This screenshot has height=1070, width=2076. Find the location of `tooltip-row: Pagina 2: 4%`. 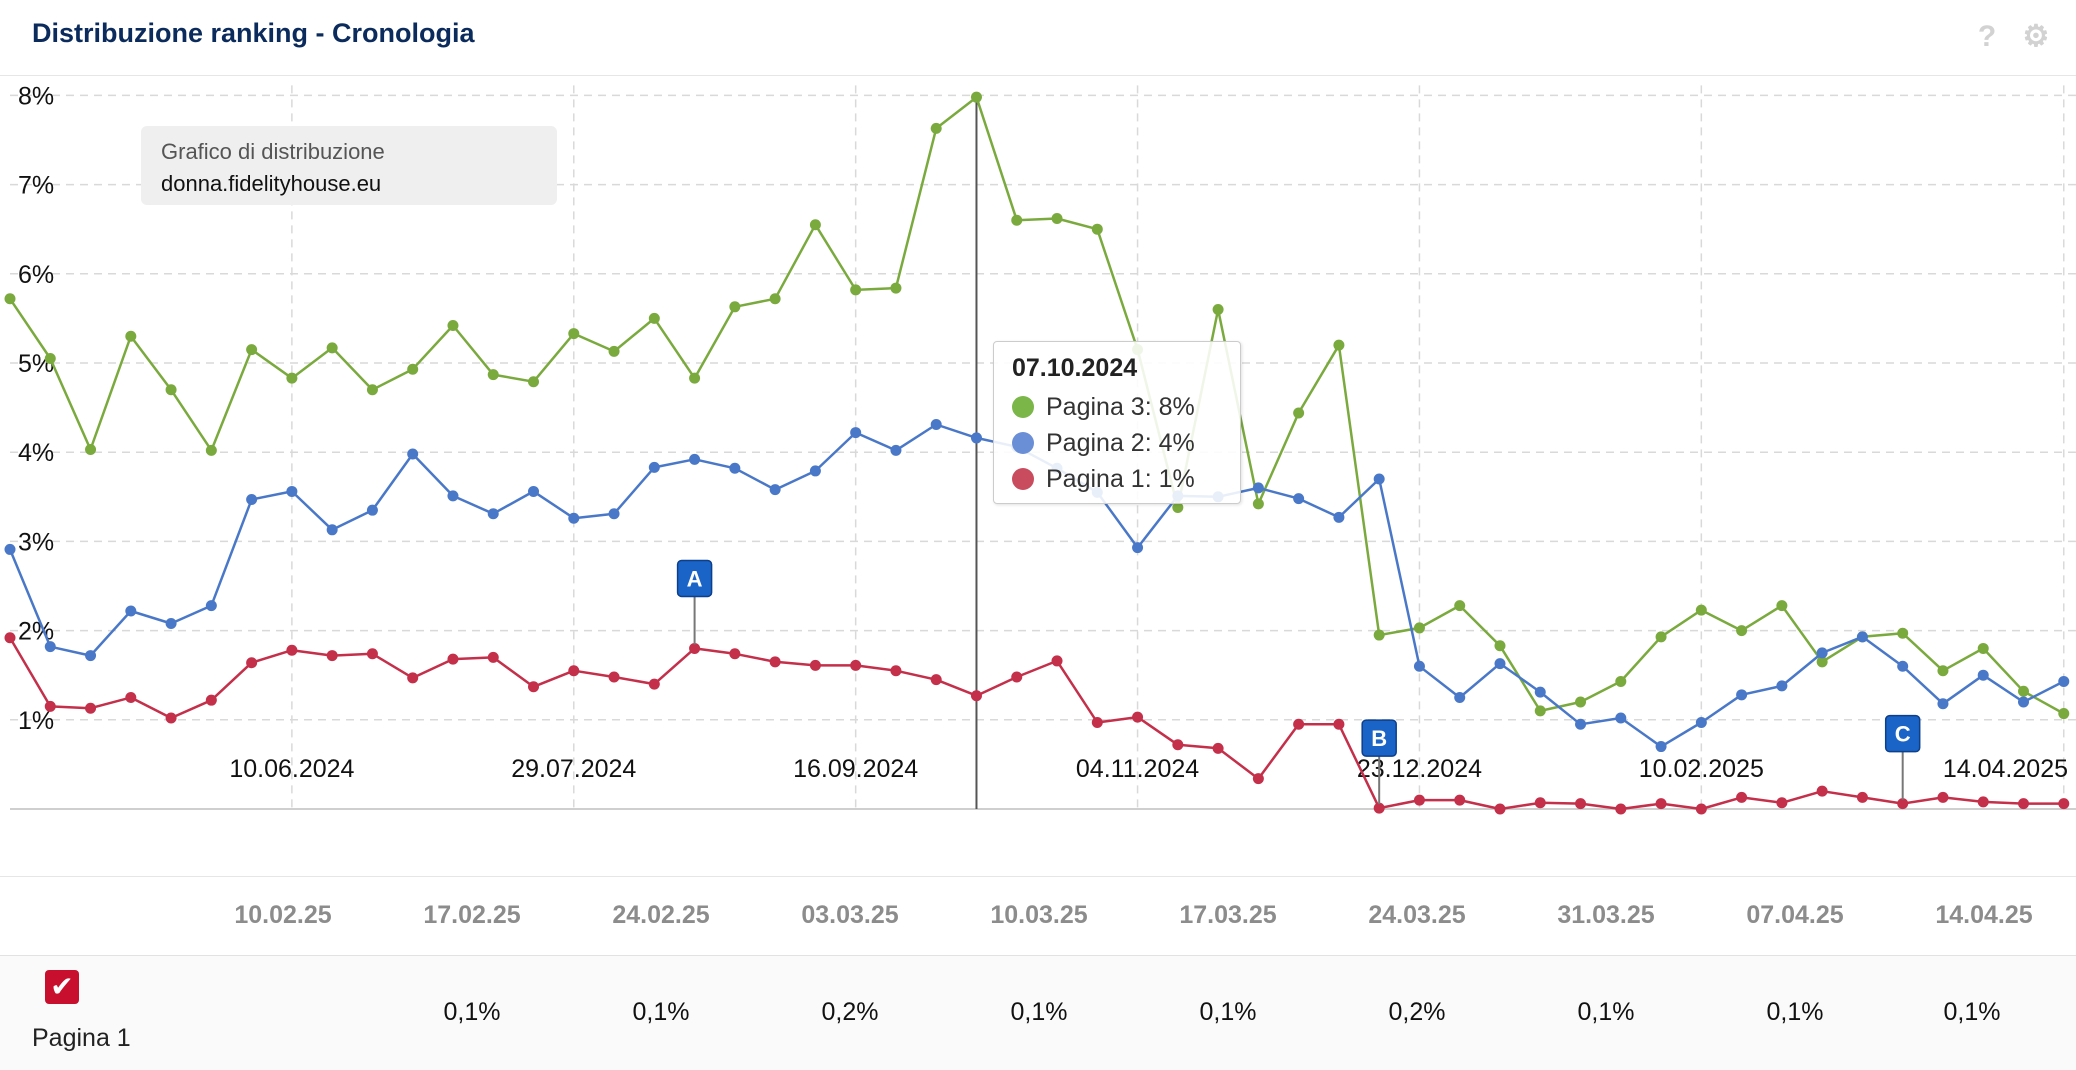

tooltip-row: Pagina 2: 4% is located at coordinates (1117, 443).